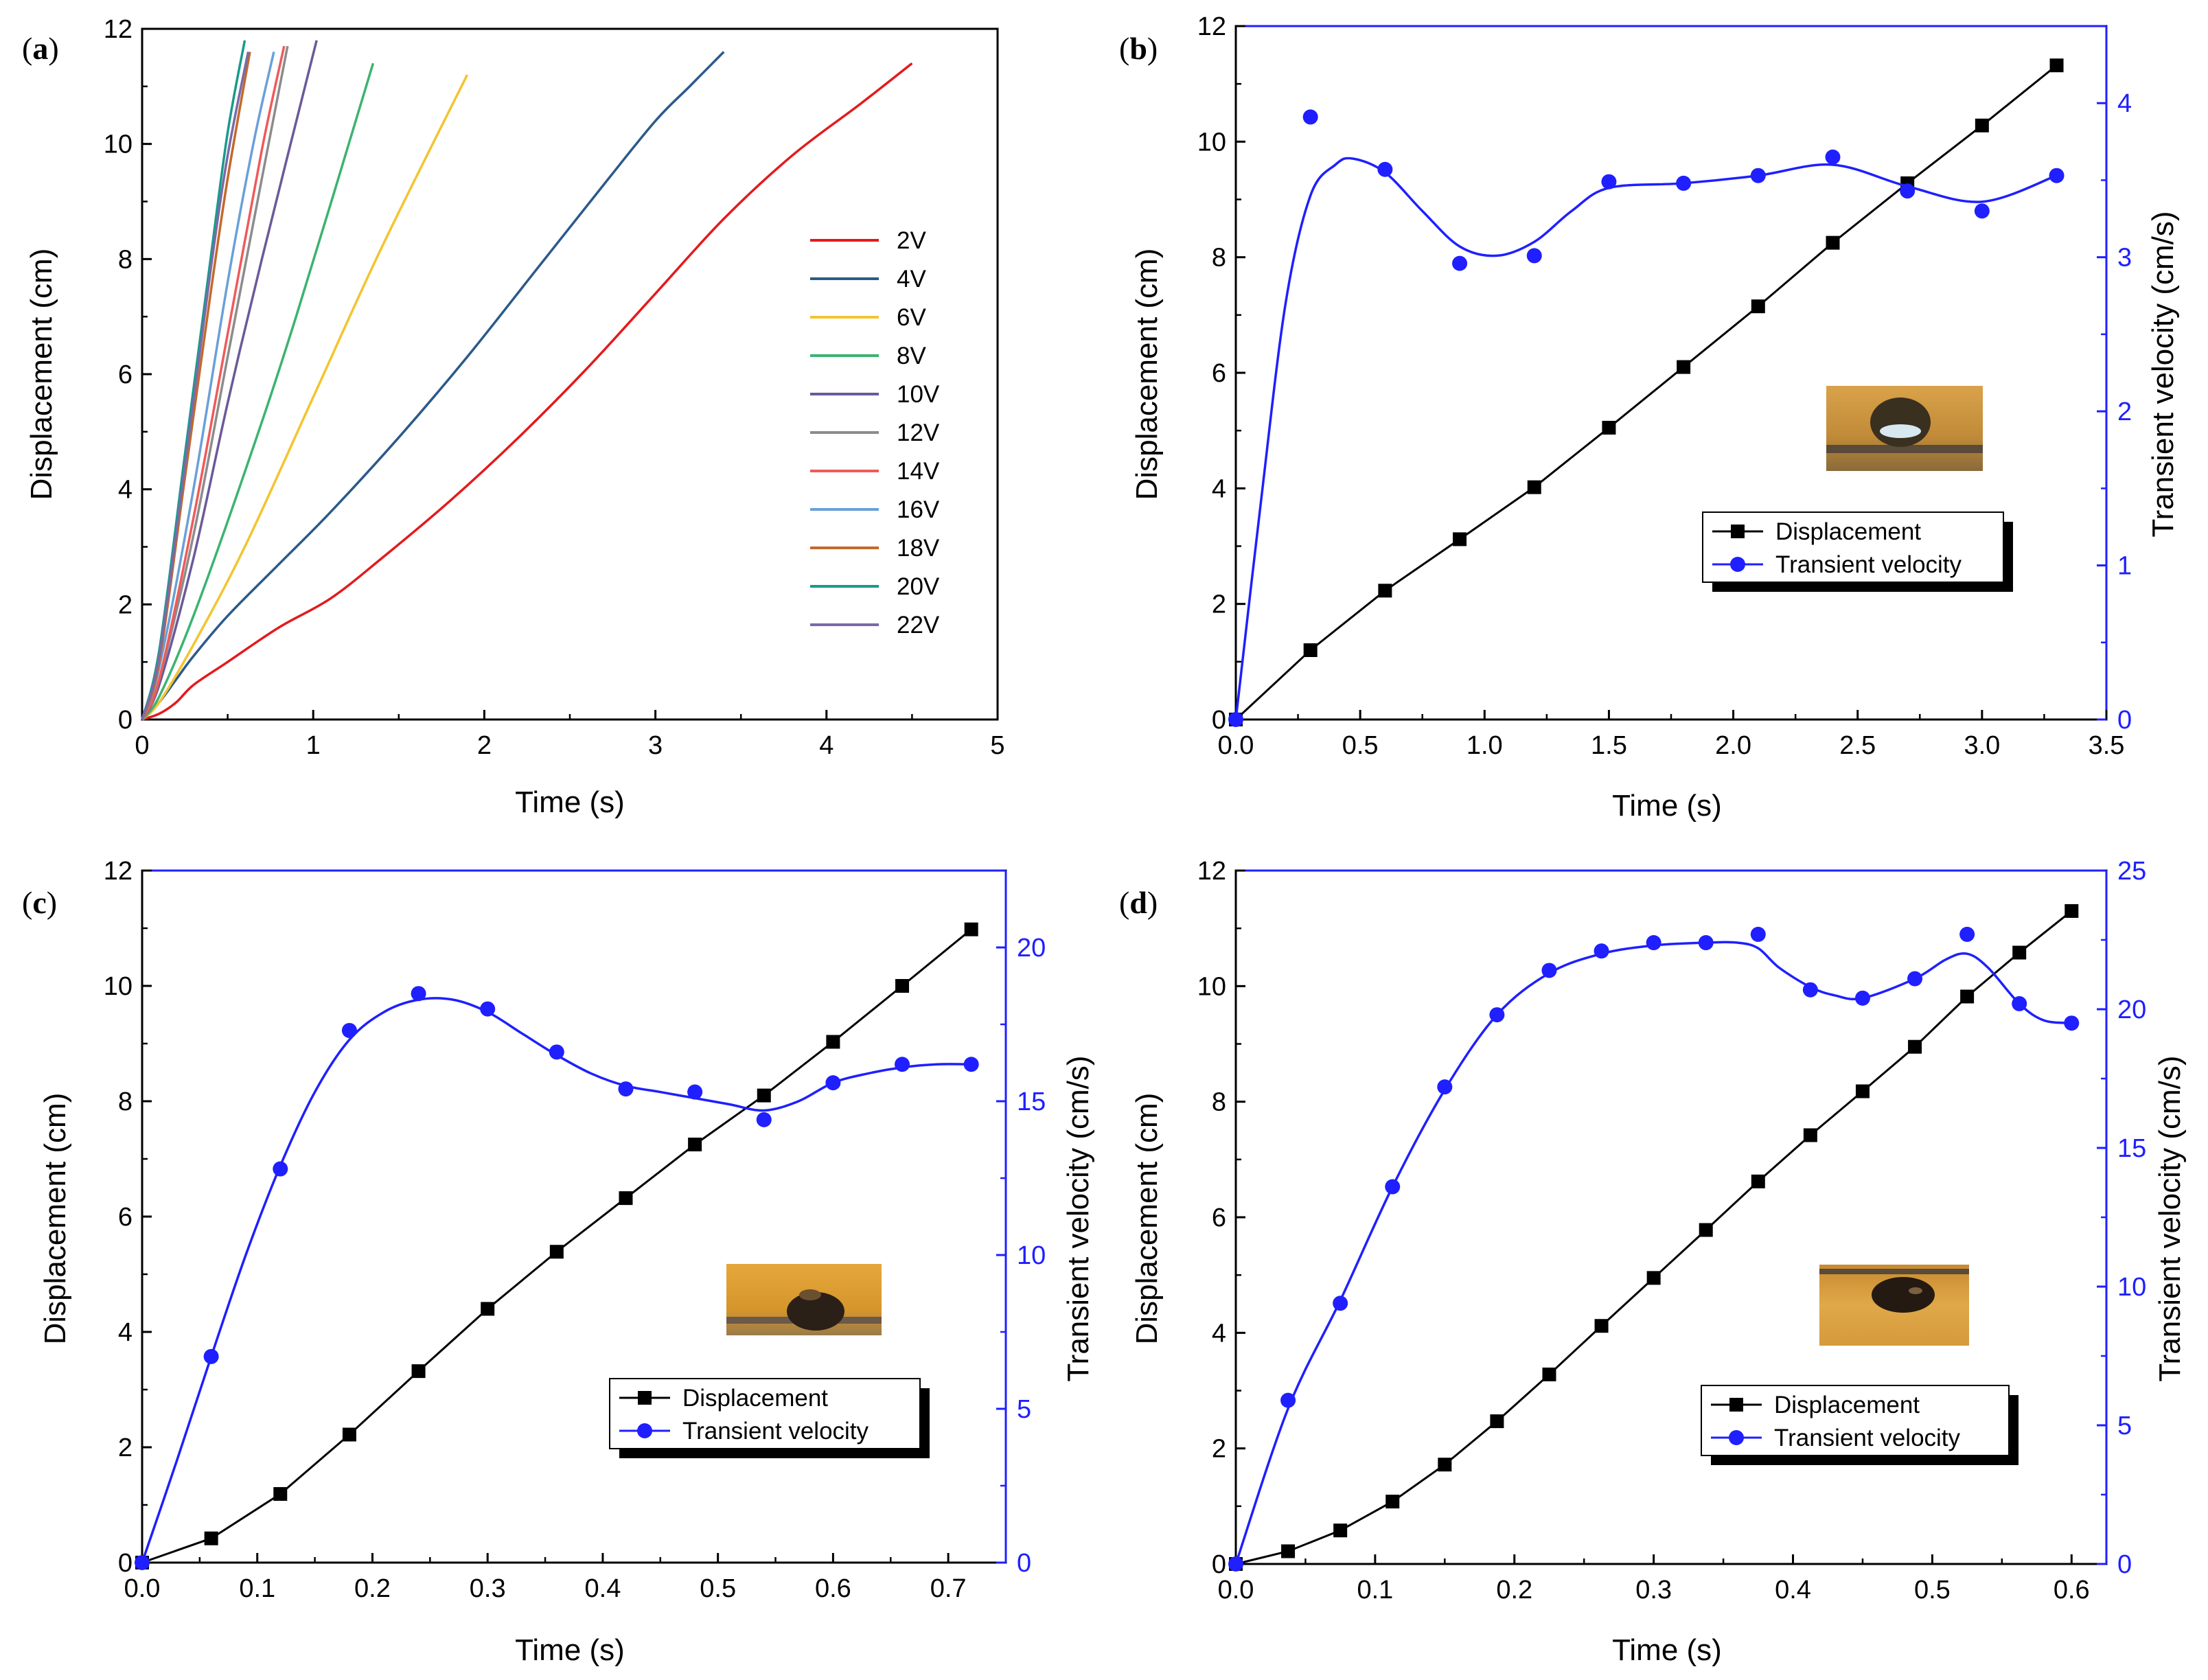 This screenshot has height=1680, width=2208. I want to click on series-c, so click(557, 1246).